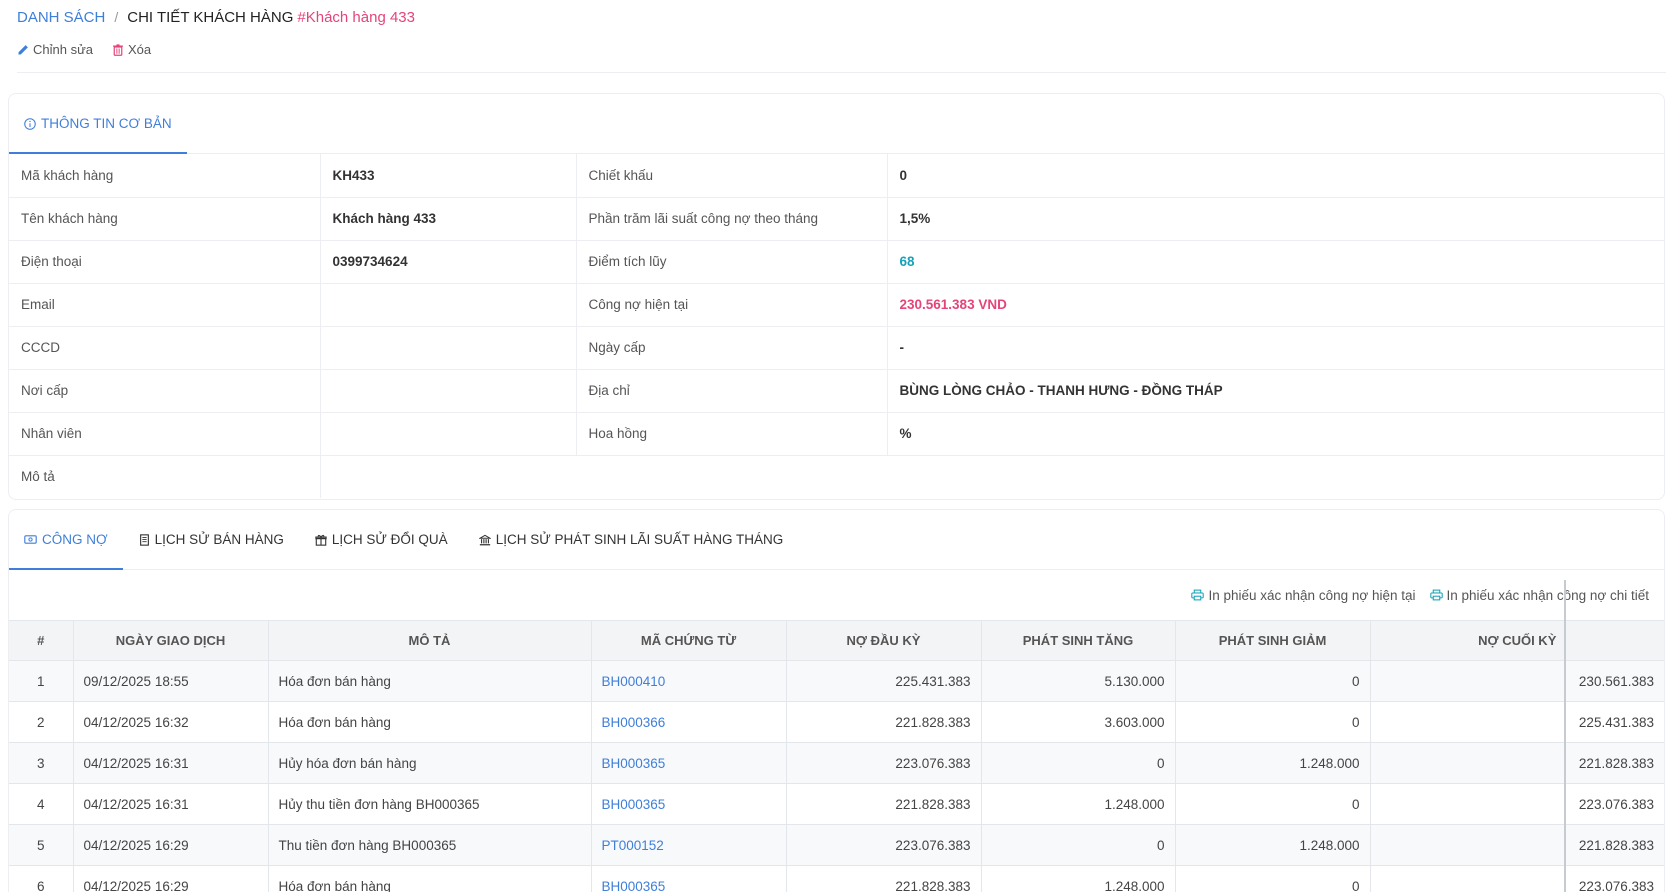  I want to click on tab-interest-history: LỊCH SỬ PHÁT SINH LÃI SUẤT HÀNG THÁNG, so click(631, 539).